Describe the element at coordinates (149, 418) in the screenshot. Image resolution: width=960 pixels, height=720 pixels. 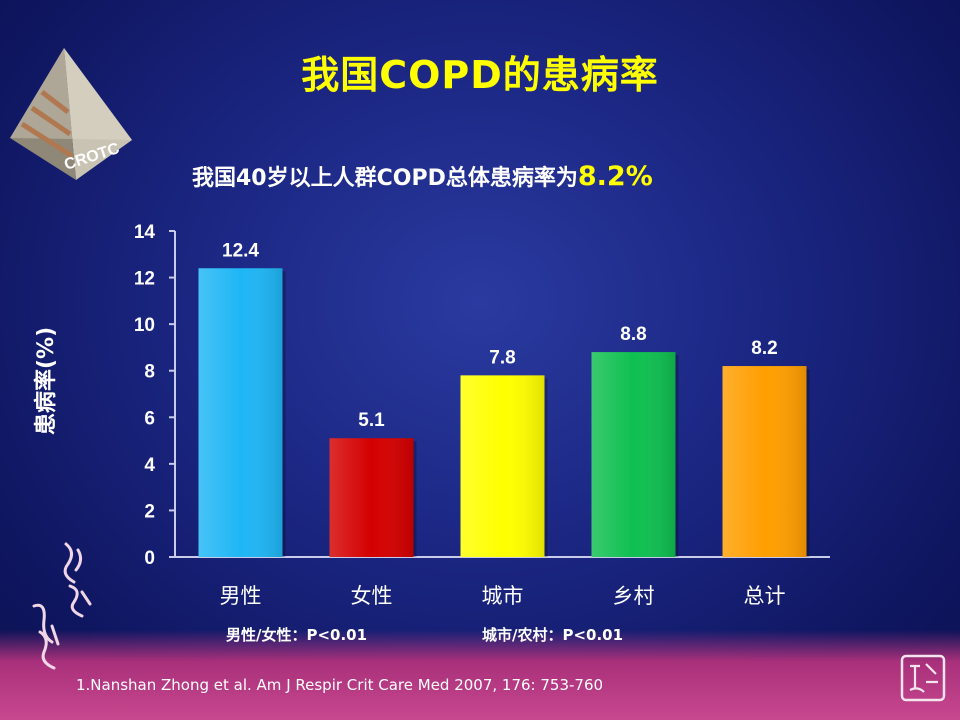
I see `y-tick-label: 6` at that location.